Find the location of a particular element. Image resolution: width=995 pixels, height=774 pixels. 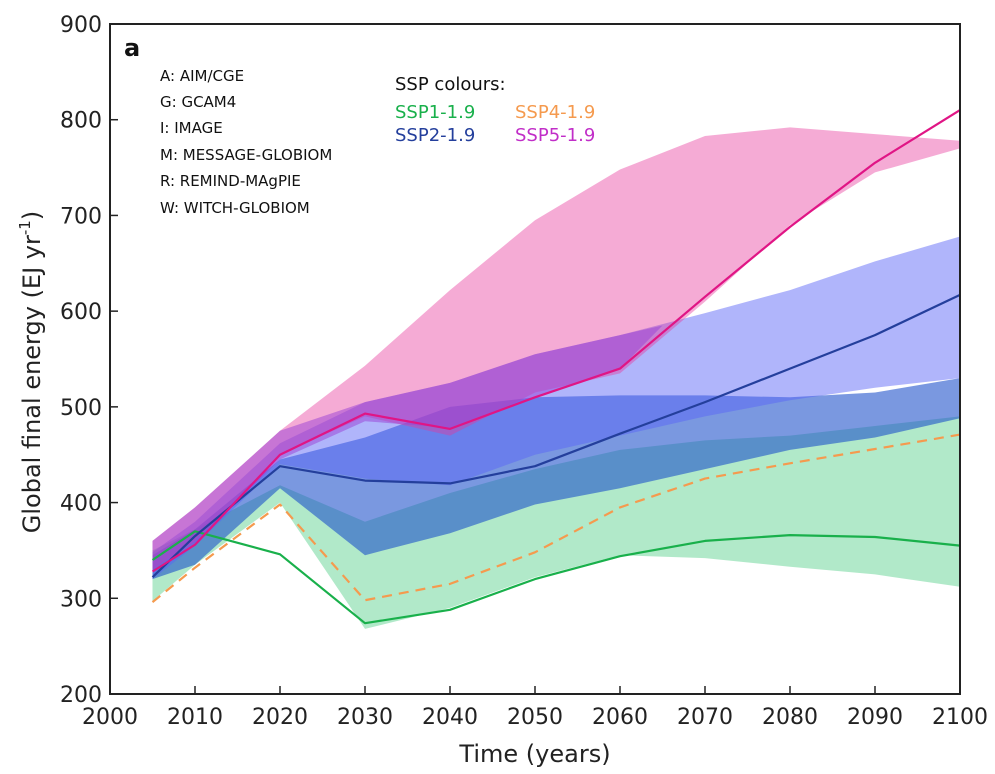

x-tick-label: 2040 is located at coordinates (450, 717).